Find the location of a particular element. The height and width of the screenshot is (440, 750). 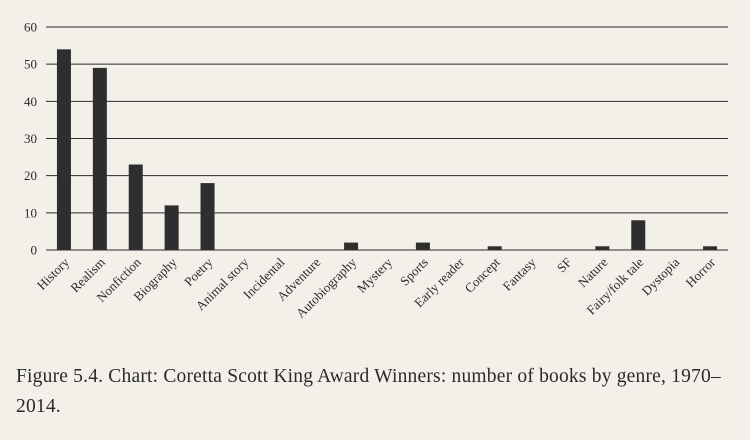

x-category-label: Horror is located at coordinates (701, 272).